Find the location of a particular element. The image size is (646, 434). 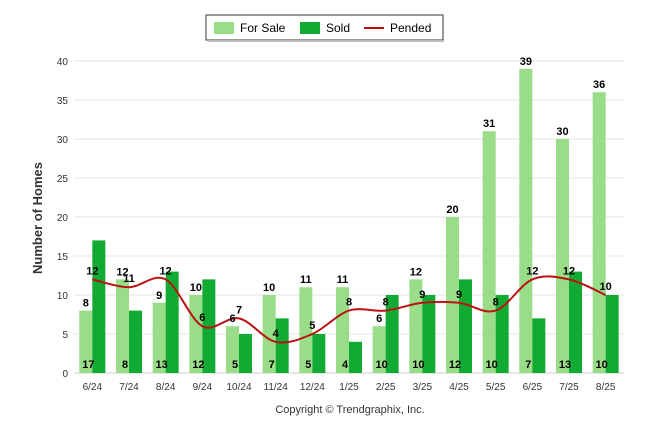

label-pended: 5 is located at coordinates (312, 326).